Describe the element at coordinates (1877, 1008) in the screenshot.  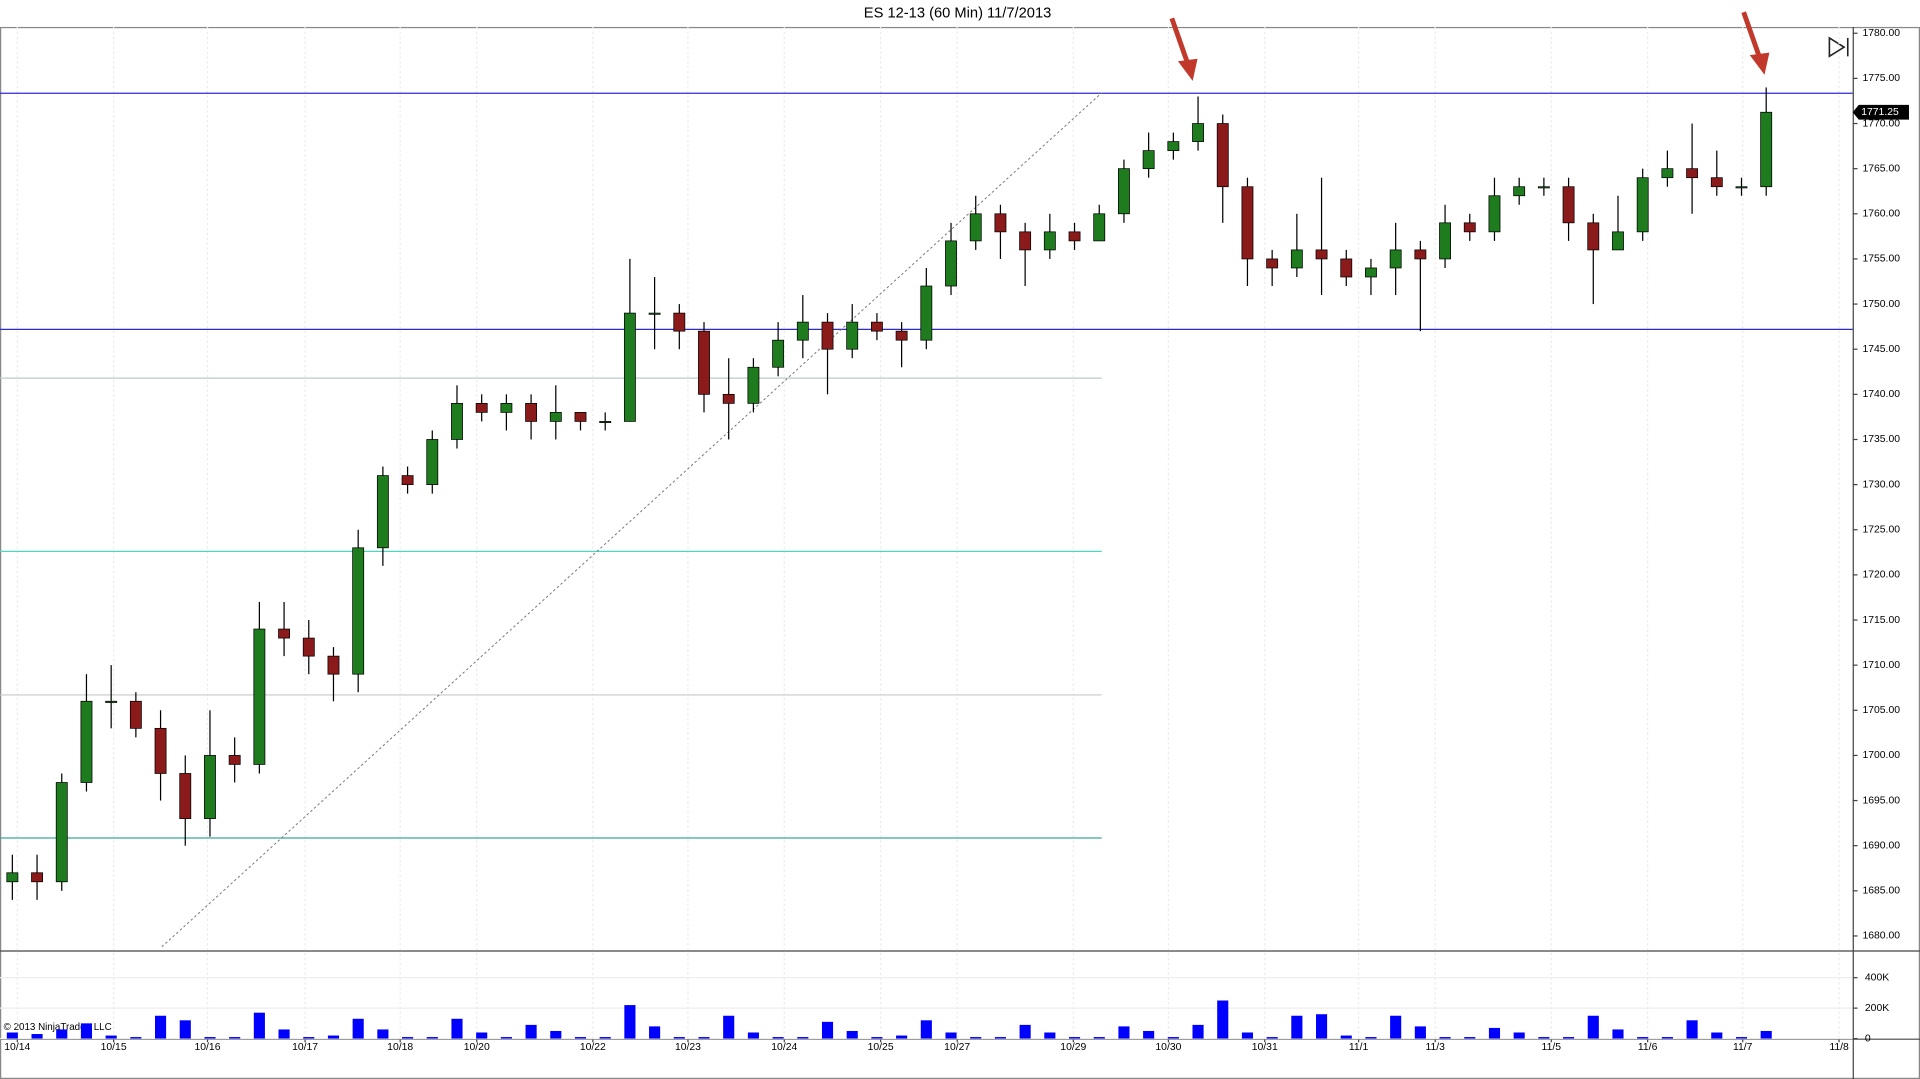
I see `volume-y-tick-label: 200K` at that location.